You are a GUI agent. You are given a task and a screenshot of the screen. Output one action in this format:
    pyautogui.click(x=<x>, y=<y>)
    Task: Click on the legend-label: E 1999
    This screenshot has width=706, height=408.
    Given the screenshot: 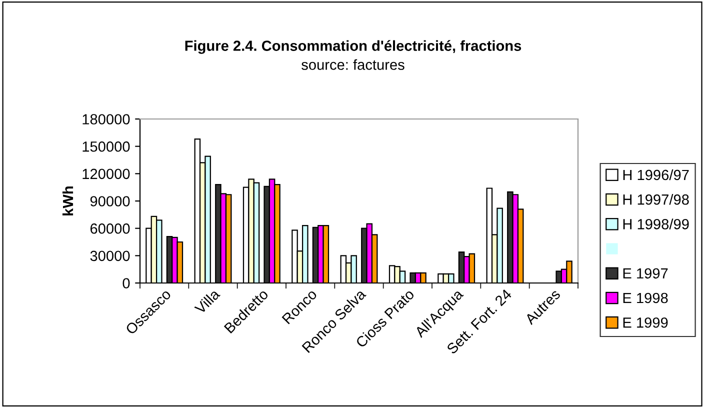 What is the action you would take?
    pyautogui.click(x=645, y=322)
    